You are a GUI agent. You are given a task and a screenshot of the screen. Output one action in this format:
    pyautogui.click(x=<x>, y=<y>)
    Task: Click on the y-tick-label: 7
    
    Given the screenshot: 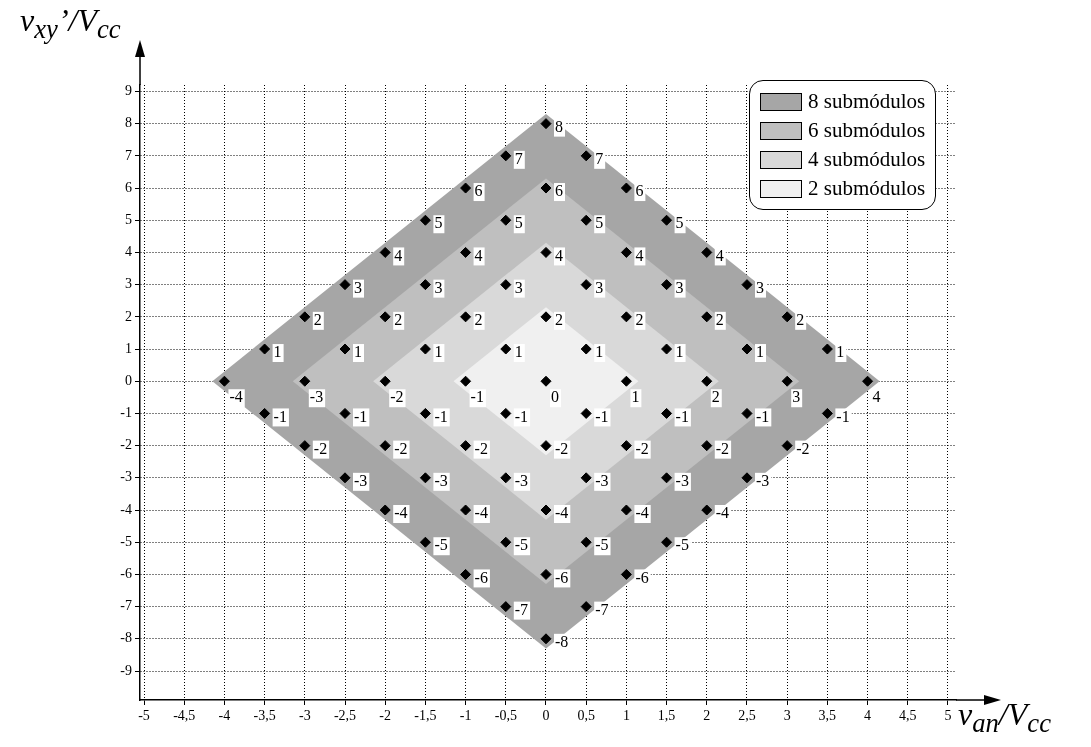 What is the action you would take?
    pyautogui.click(x=128, y=155)
    